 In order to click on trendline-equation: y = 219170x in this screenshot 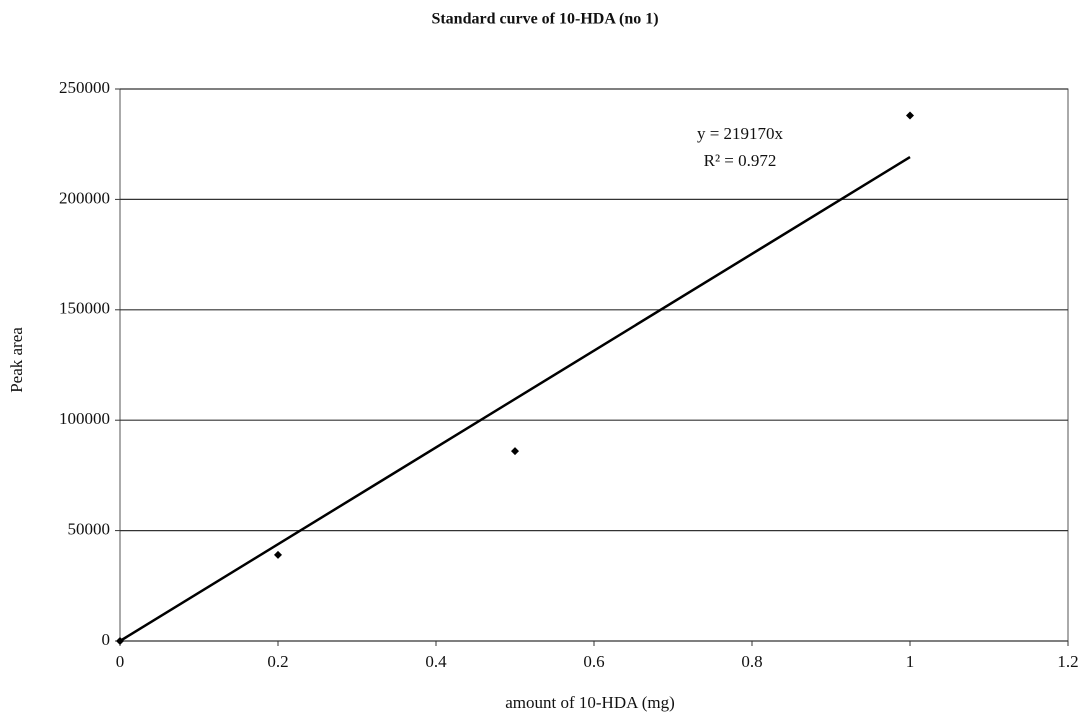, I will do `click(740, 133)`.